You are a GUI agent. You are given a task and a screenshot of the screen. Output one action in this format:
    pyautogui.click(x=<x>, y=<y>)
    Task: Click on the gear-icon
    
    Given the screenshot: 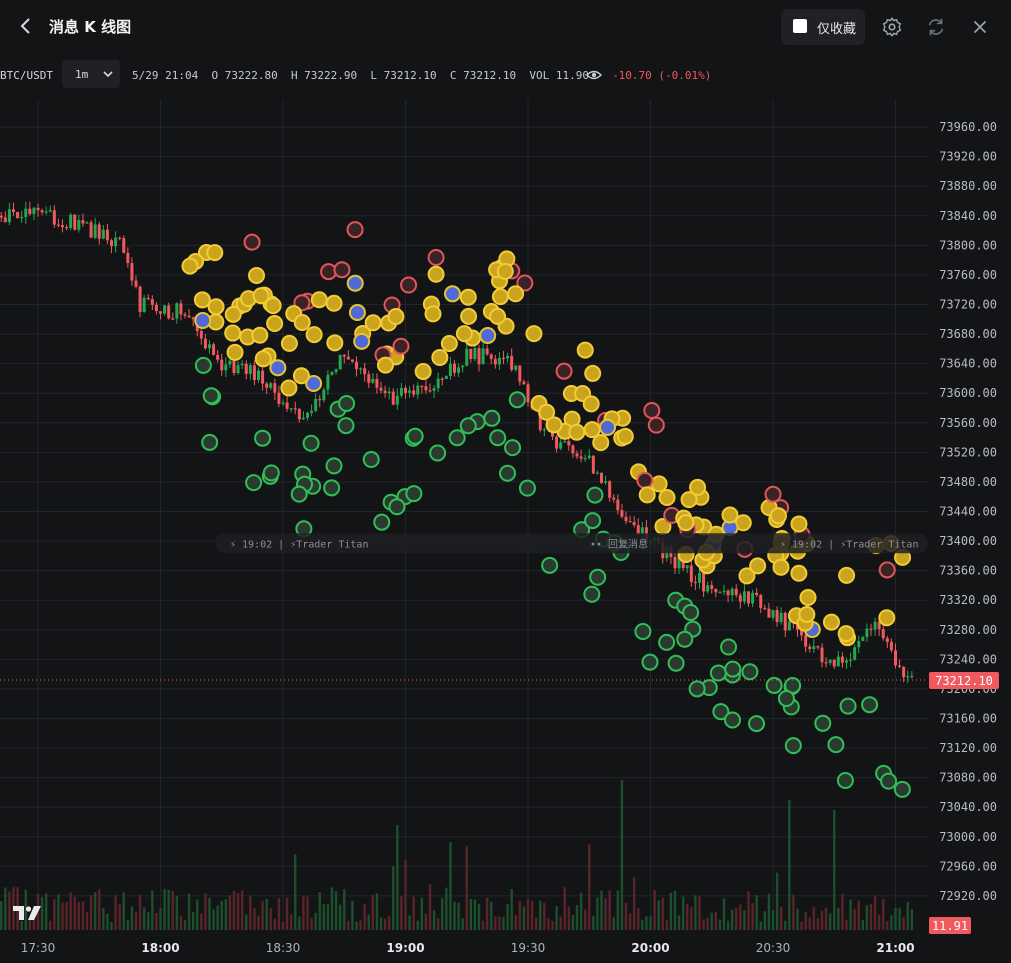 What is the action you would take?
    pyautogui.click(x=892, y=27)
    